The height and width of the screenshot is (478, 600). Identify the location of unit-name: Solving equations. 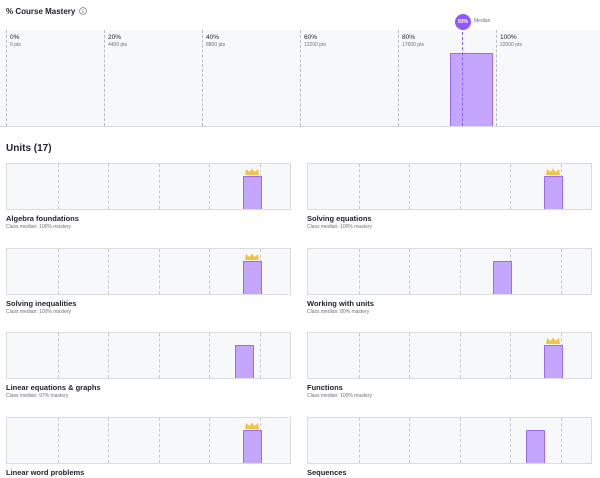
(339, 218).